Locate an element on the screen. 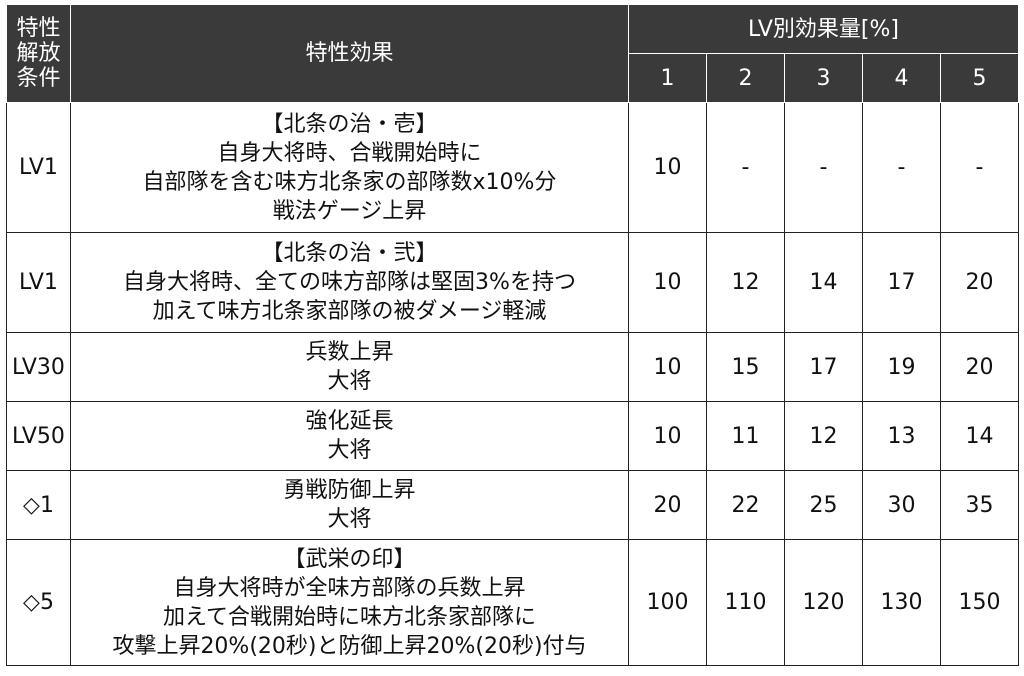 This screenshot has width=1024, height=676. value-cell-lv3: 120 is located at coordinates (823, 602).